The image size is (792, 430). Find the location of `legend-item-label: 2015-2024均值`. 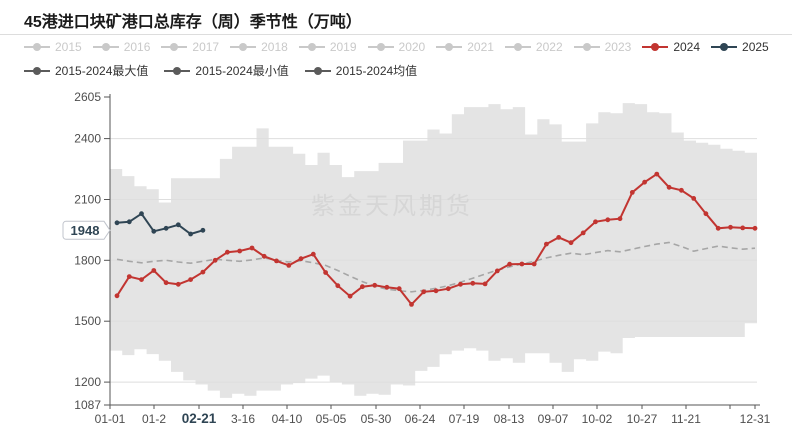

legend-item-label: 2015-2024均值 is located at coordinates (376, 71).